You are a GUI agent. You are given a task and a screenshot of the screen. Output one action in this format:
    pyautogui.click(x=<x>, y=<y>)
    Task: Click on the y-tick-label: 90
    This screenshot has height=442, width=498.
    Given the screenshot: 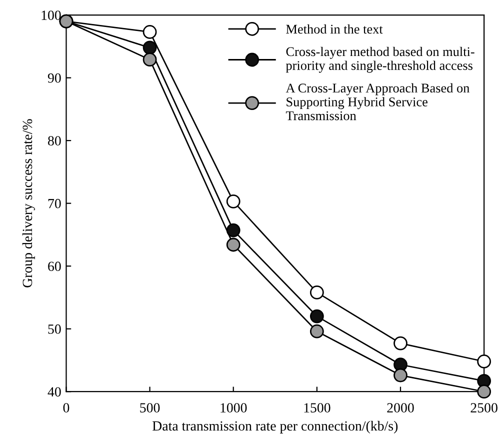 What is the action you would take?
    pyautogui.click(x=54, y=78)
    